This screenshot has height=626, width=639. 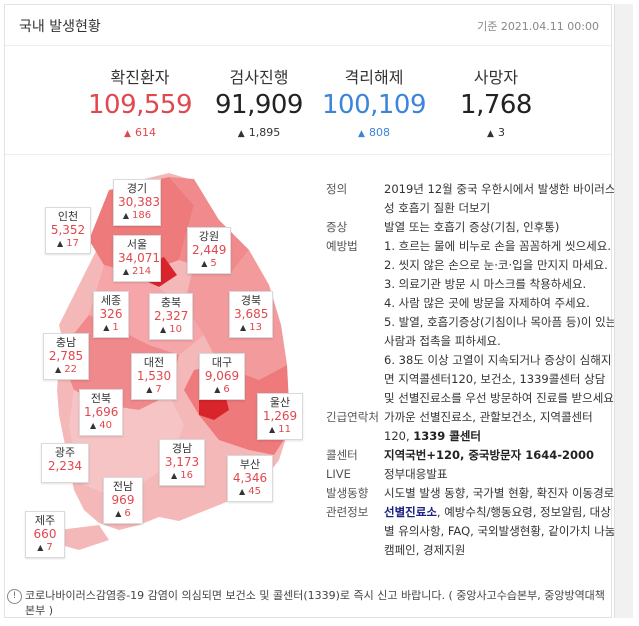 What do you see at coordinates (60, 27) in the screenshot?
I see `panel-title: 국내 발생현황` at bounding box center [60, 27].